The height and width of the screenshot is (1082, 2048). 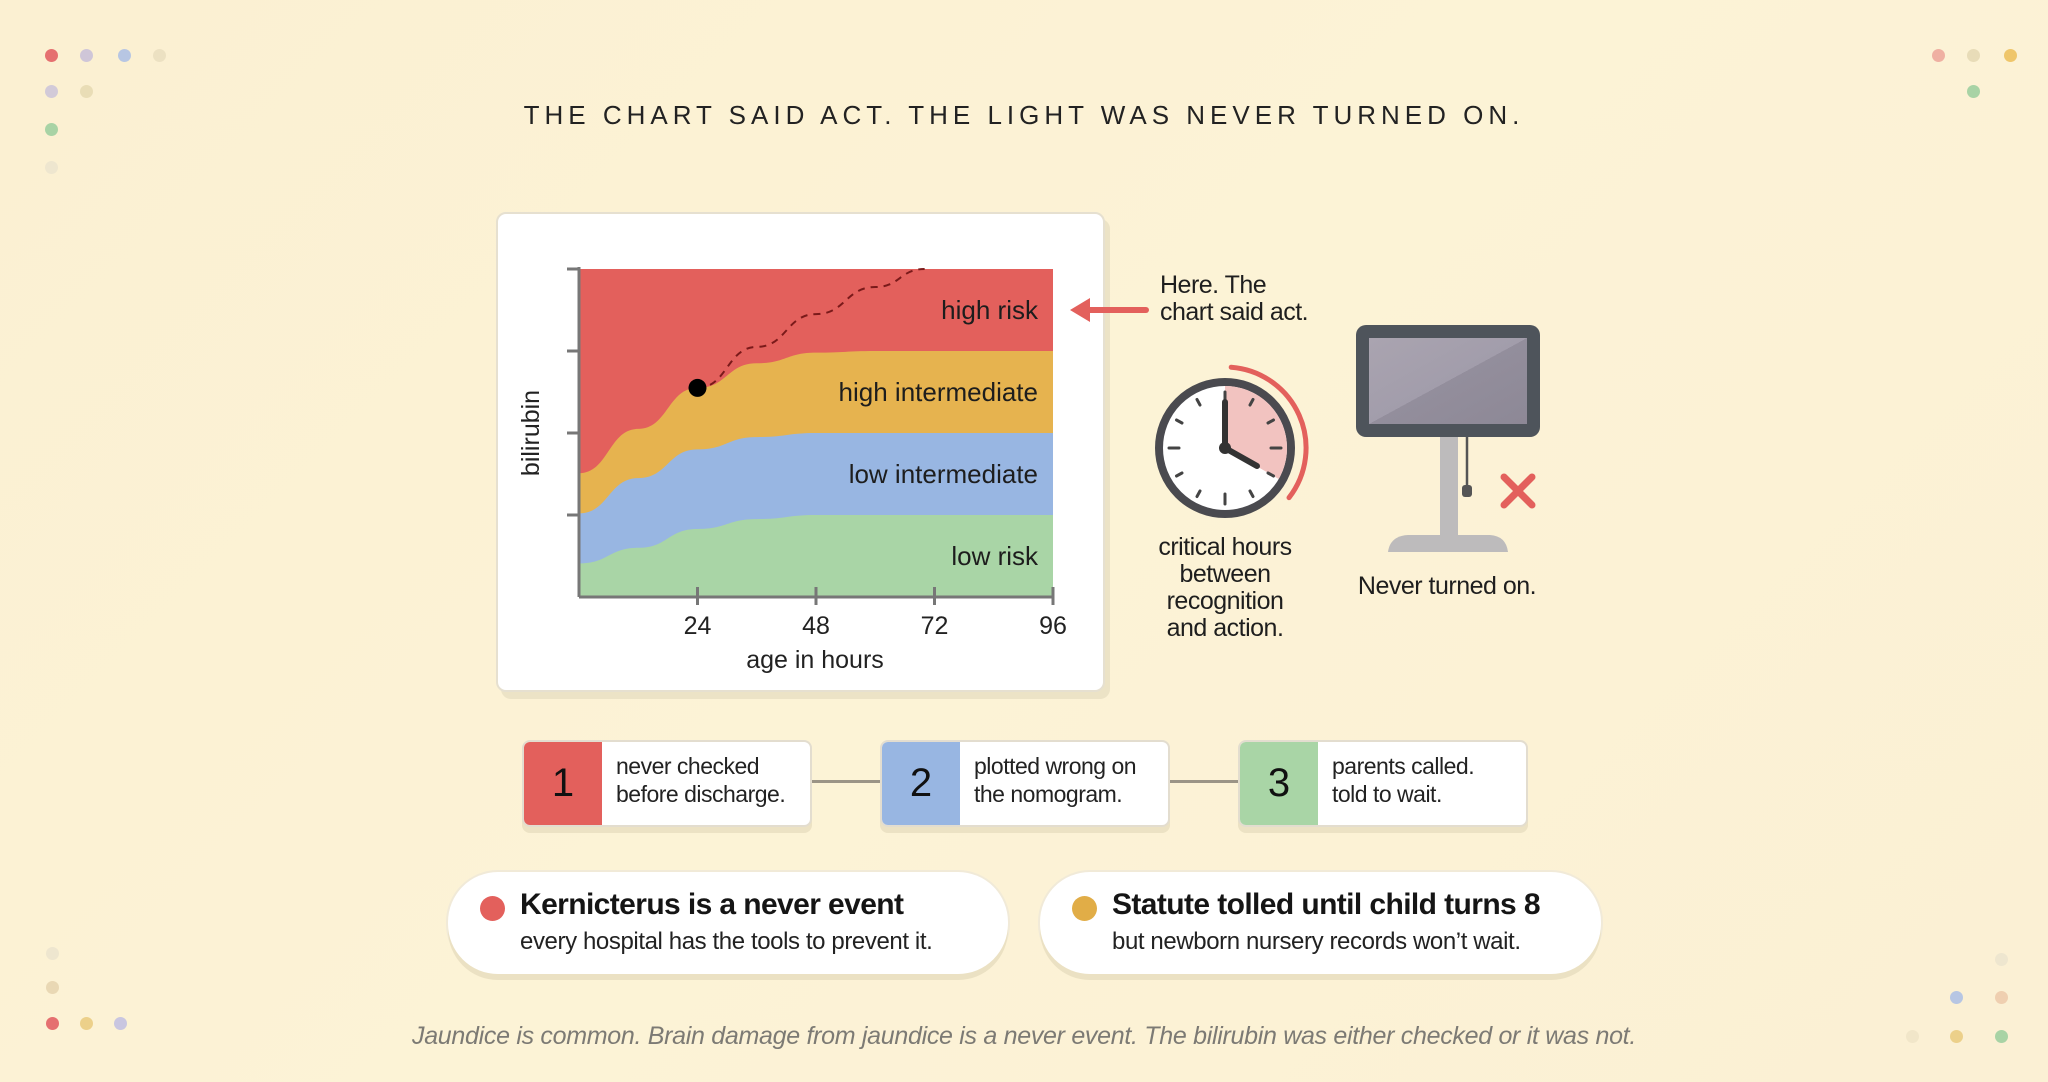 What do you see at coordinates (531, 433) in the screenshot?
I see `y-axis-label: bilirubin` at bounding box center [531, 433].